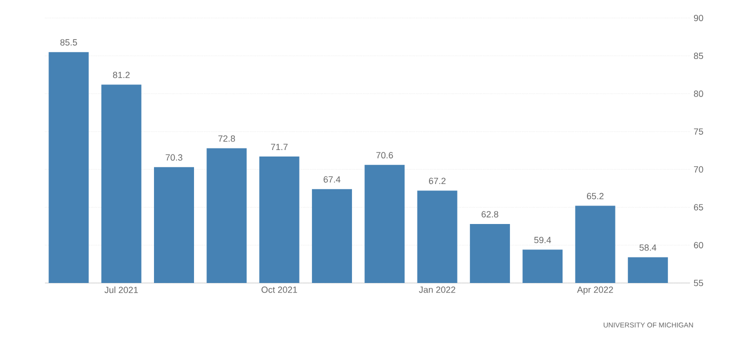 This screenshot has height=345, width=730. Describe the element at coordinates (699, 131) in the screenshot. I see `y-tick-label: 75` at that location.